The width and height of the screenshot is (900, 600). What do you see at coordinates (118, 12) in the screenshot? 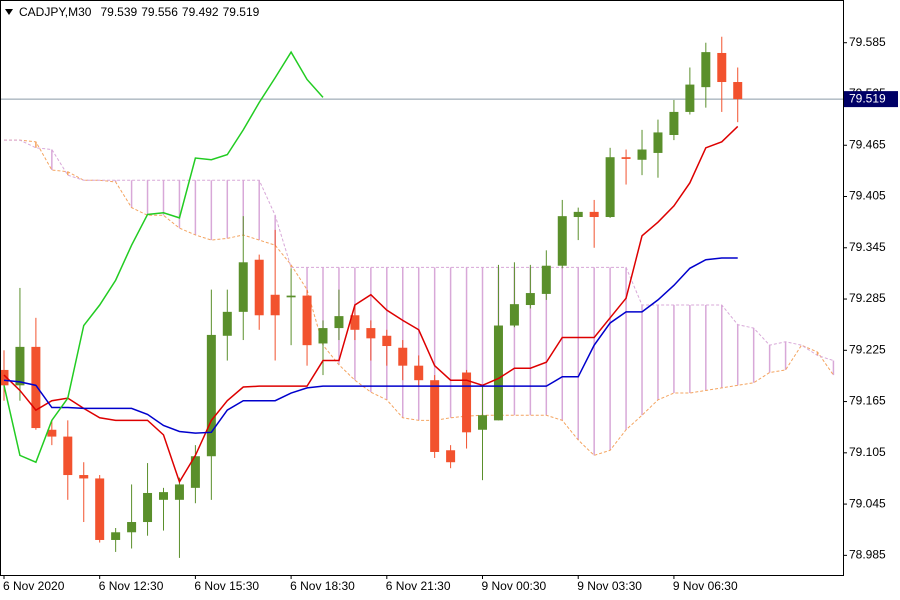
I see `open-value: 79.539` at bounding box center [118, 12].